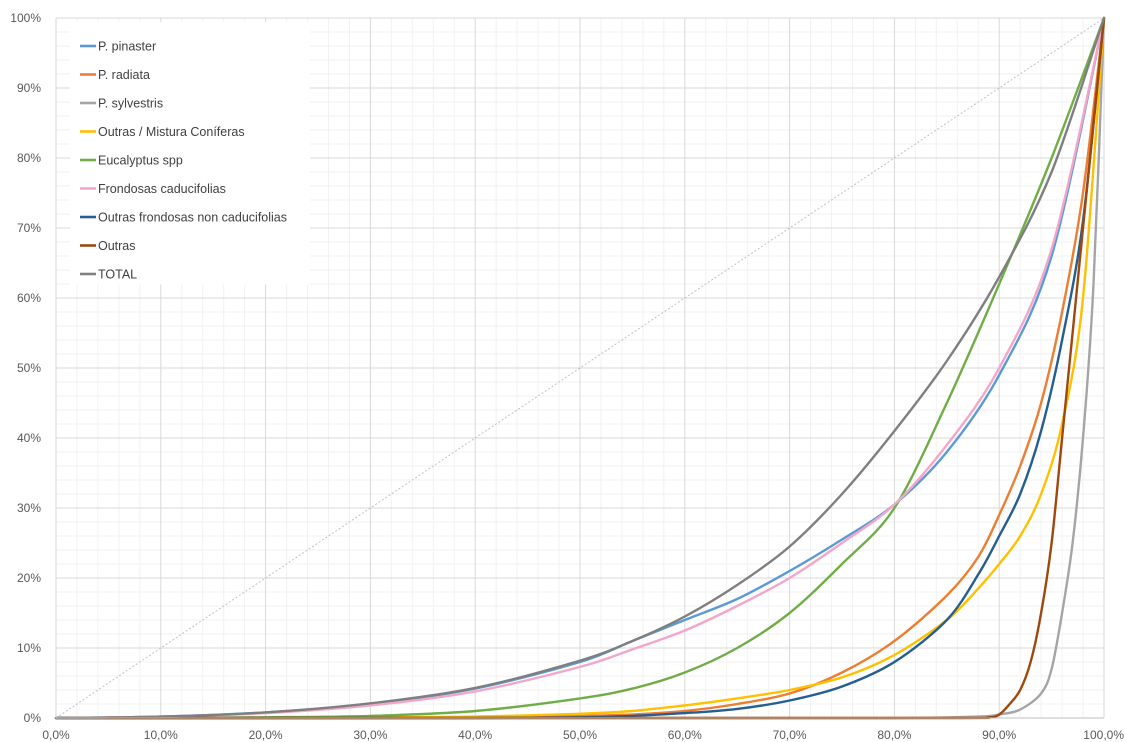 Image resolution: width=1126 pixels, height=742 pixels. Describe the element at coordinates (25, 18) in the screenshot. I see `y-tick-label: 100%` at that location.